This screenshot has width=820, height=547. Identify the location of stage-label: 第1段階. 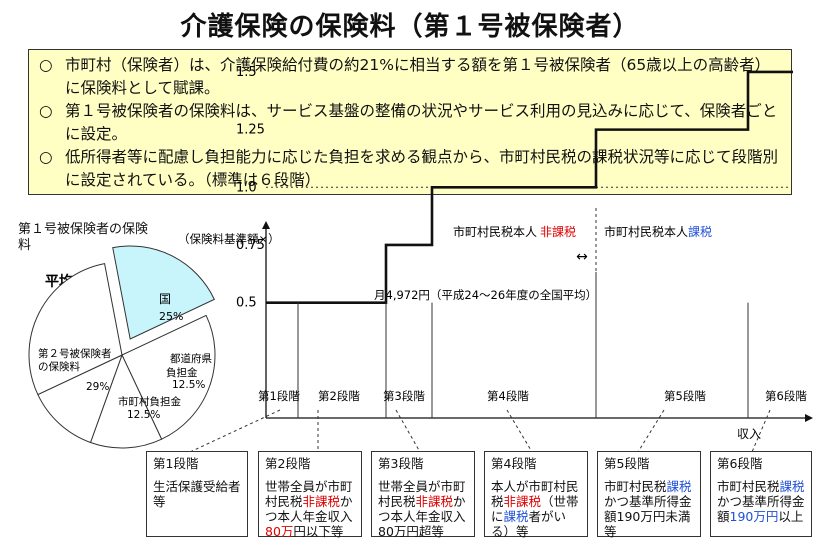
(279, 396).